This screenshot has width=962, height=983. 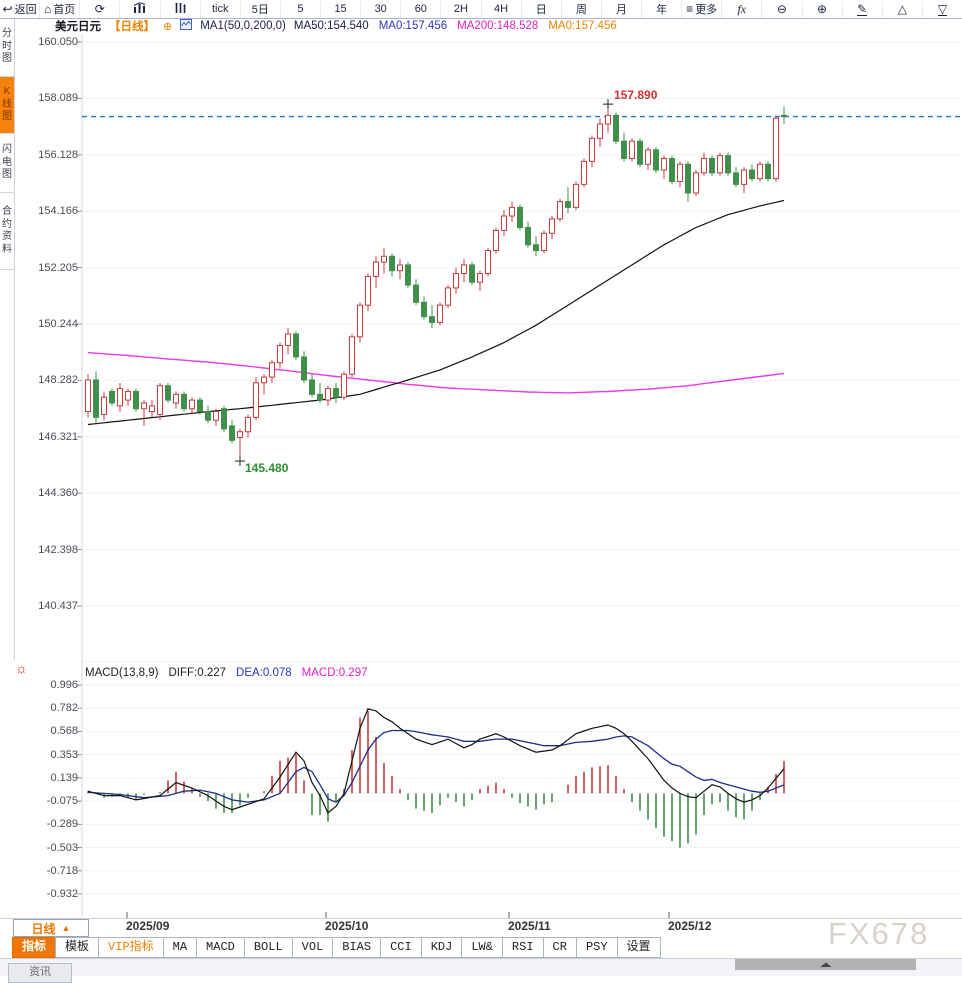 I want to click on price-tick-label: 156.128, so click(x=58, y=154).